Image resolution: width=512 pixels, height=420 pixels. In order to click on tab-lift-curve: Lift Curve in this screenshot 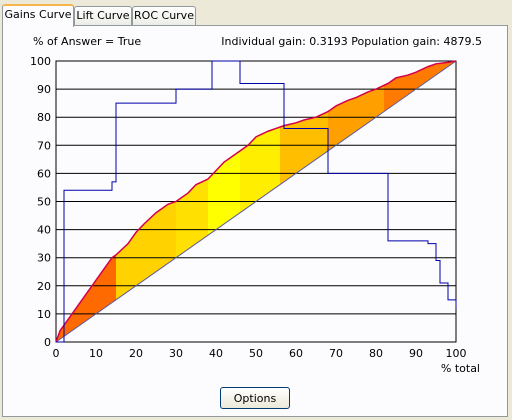, I will do `click(103, 16)`.